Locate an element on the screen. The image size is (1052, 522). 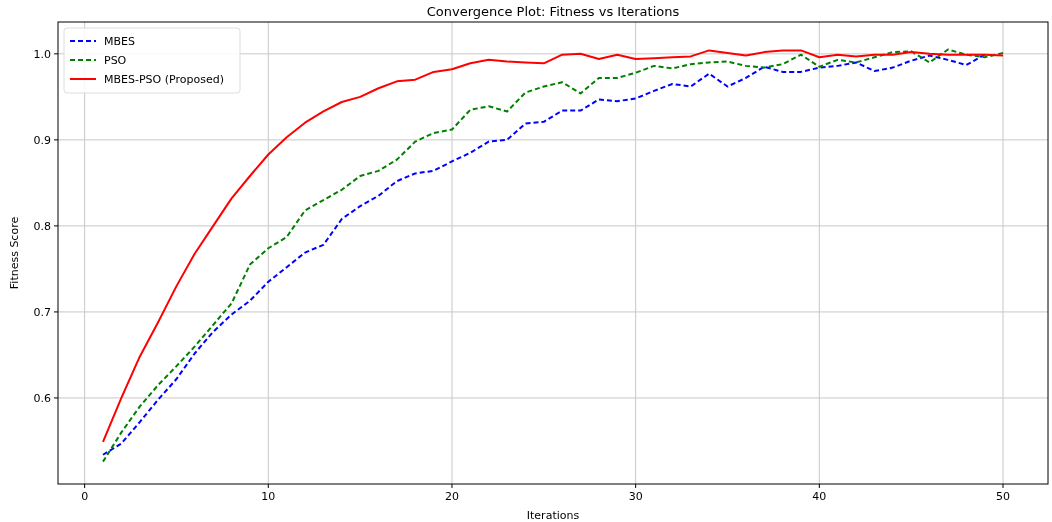
y-tick-label: 0.6 is located at coordinates (42, 398).